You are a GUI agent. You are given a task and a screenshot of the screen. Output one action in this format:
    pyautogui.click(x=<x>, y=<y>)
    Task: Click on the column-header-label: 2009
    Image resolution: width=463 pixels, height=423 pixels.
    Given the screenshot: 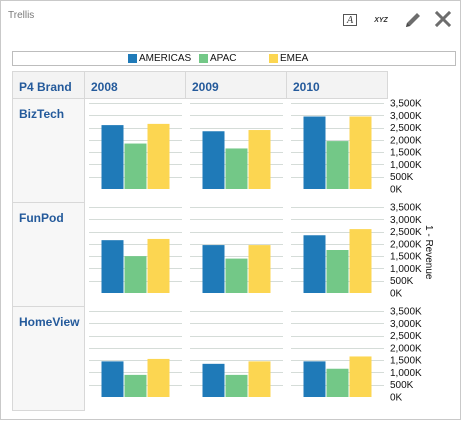 What is the action you would take?
    pyautogui.click(x=205, y=87)
    